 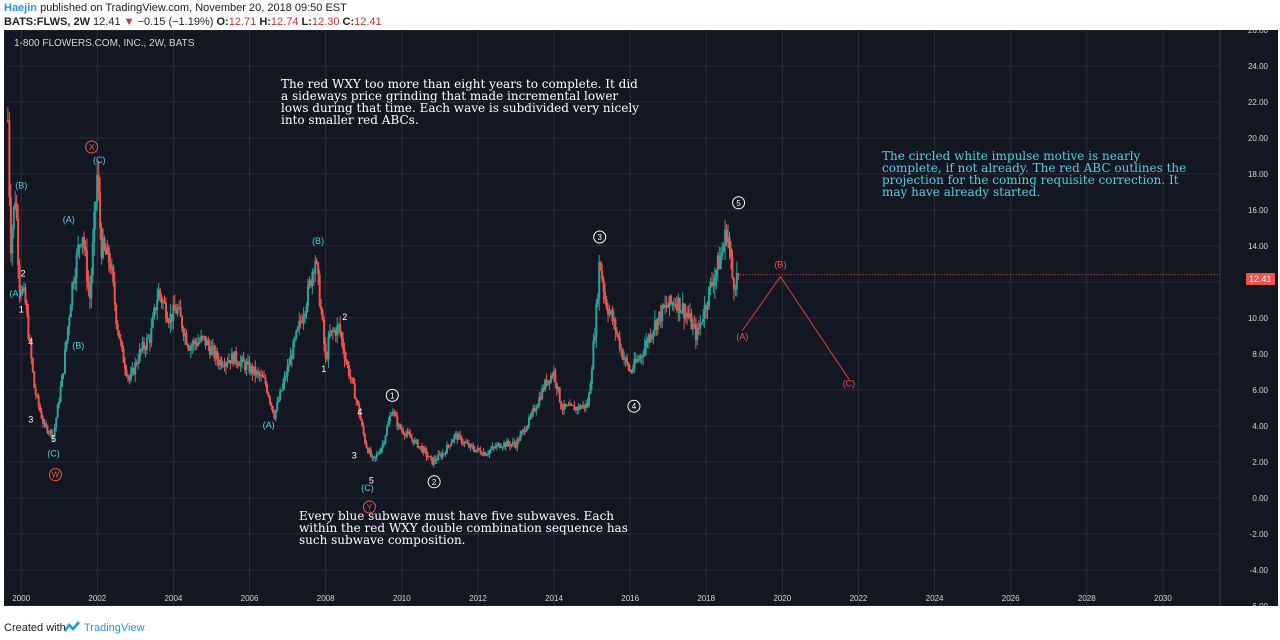 What do you see at coordinates (392, 395) in the screenshot?
I see `circle-wave-label: 1` at bounding box center [392, 395].